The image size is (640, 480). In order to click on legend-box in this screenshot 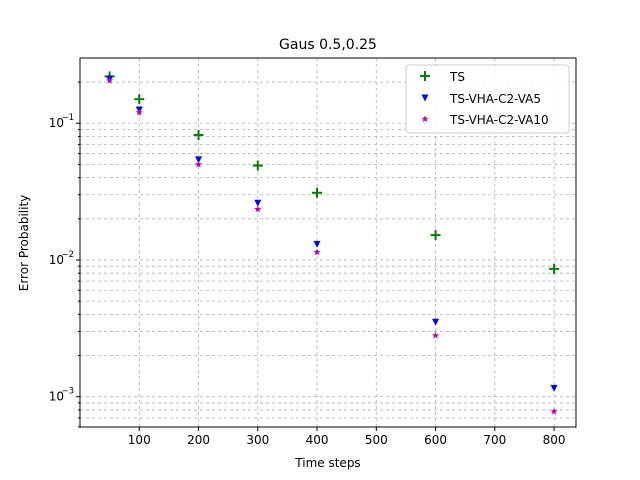, I will do `click(487, 99)`.